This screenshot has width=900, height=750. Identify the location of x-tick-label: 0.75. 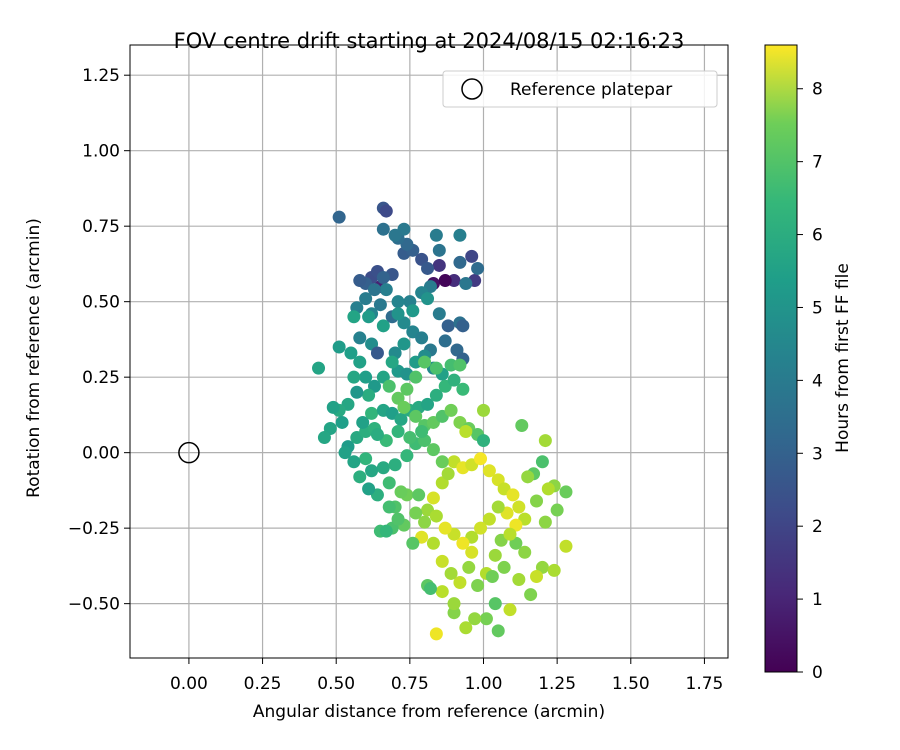
(410, 684).